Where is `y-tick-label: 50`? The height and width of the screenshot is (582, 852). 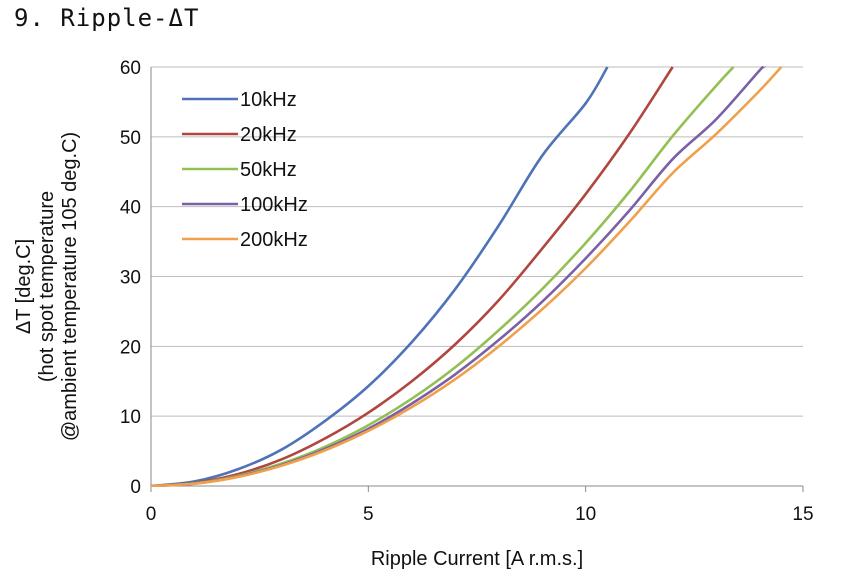 y-tick-label: 50 is located at coordinates (130, 138).